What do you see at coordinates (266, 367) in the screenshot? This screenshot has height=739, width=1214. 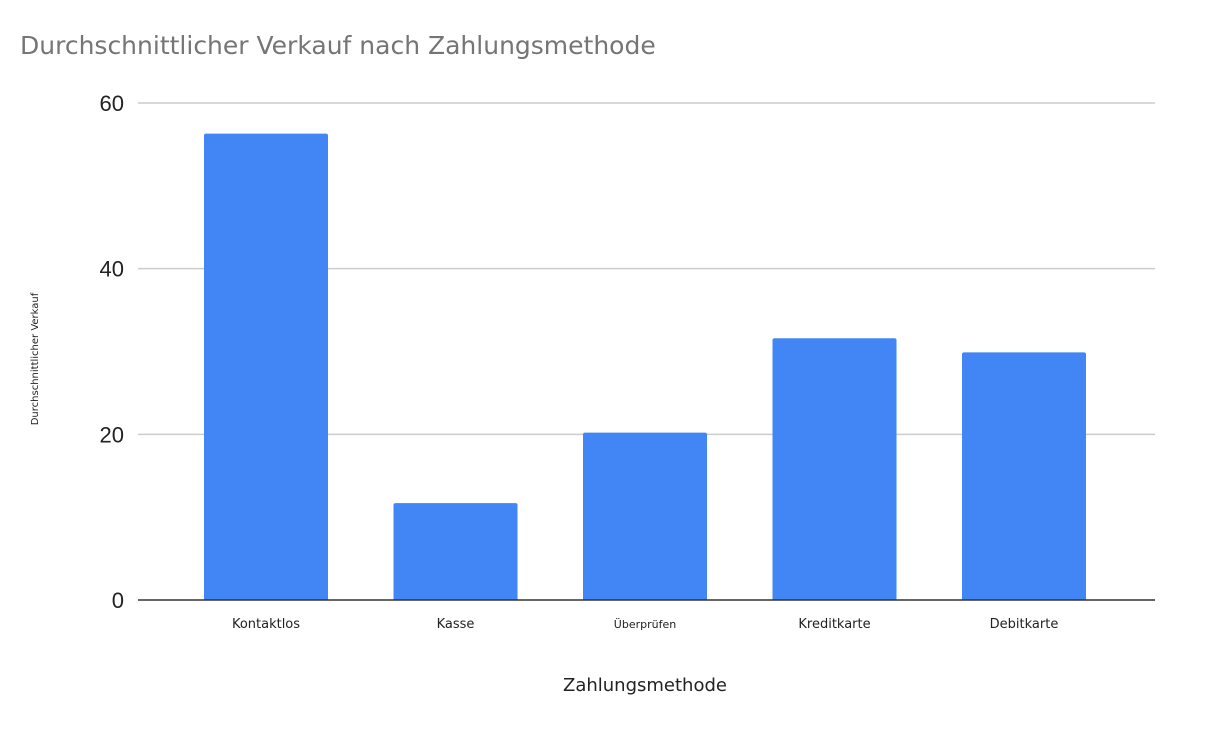 I see `bar-kontaktlos` at bounding box center [266, 367].